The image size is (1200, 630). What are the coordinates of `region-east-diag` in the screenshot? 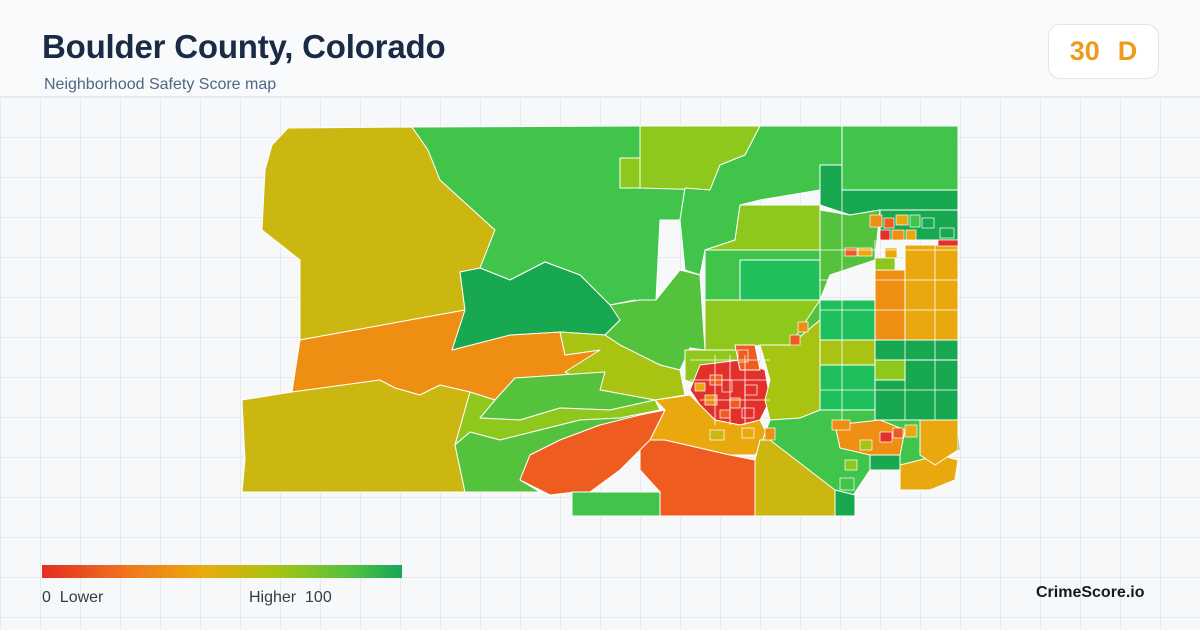 It's located at (835, 277).